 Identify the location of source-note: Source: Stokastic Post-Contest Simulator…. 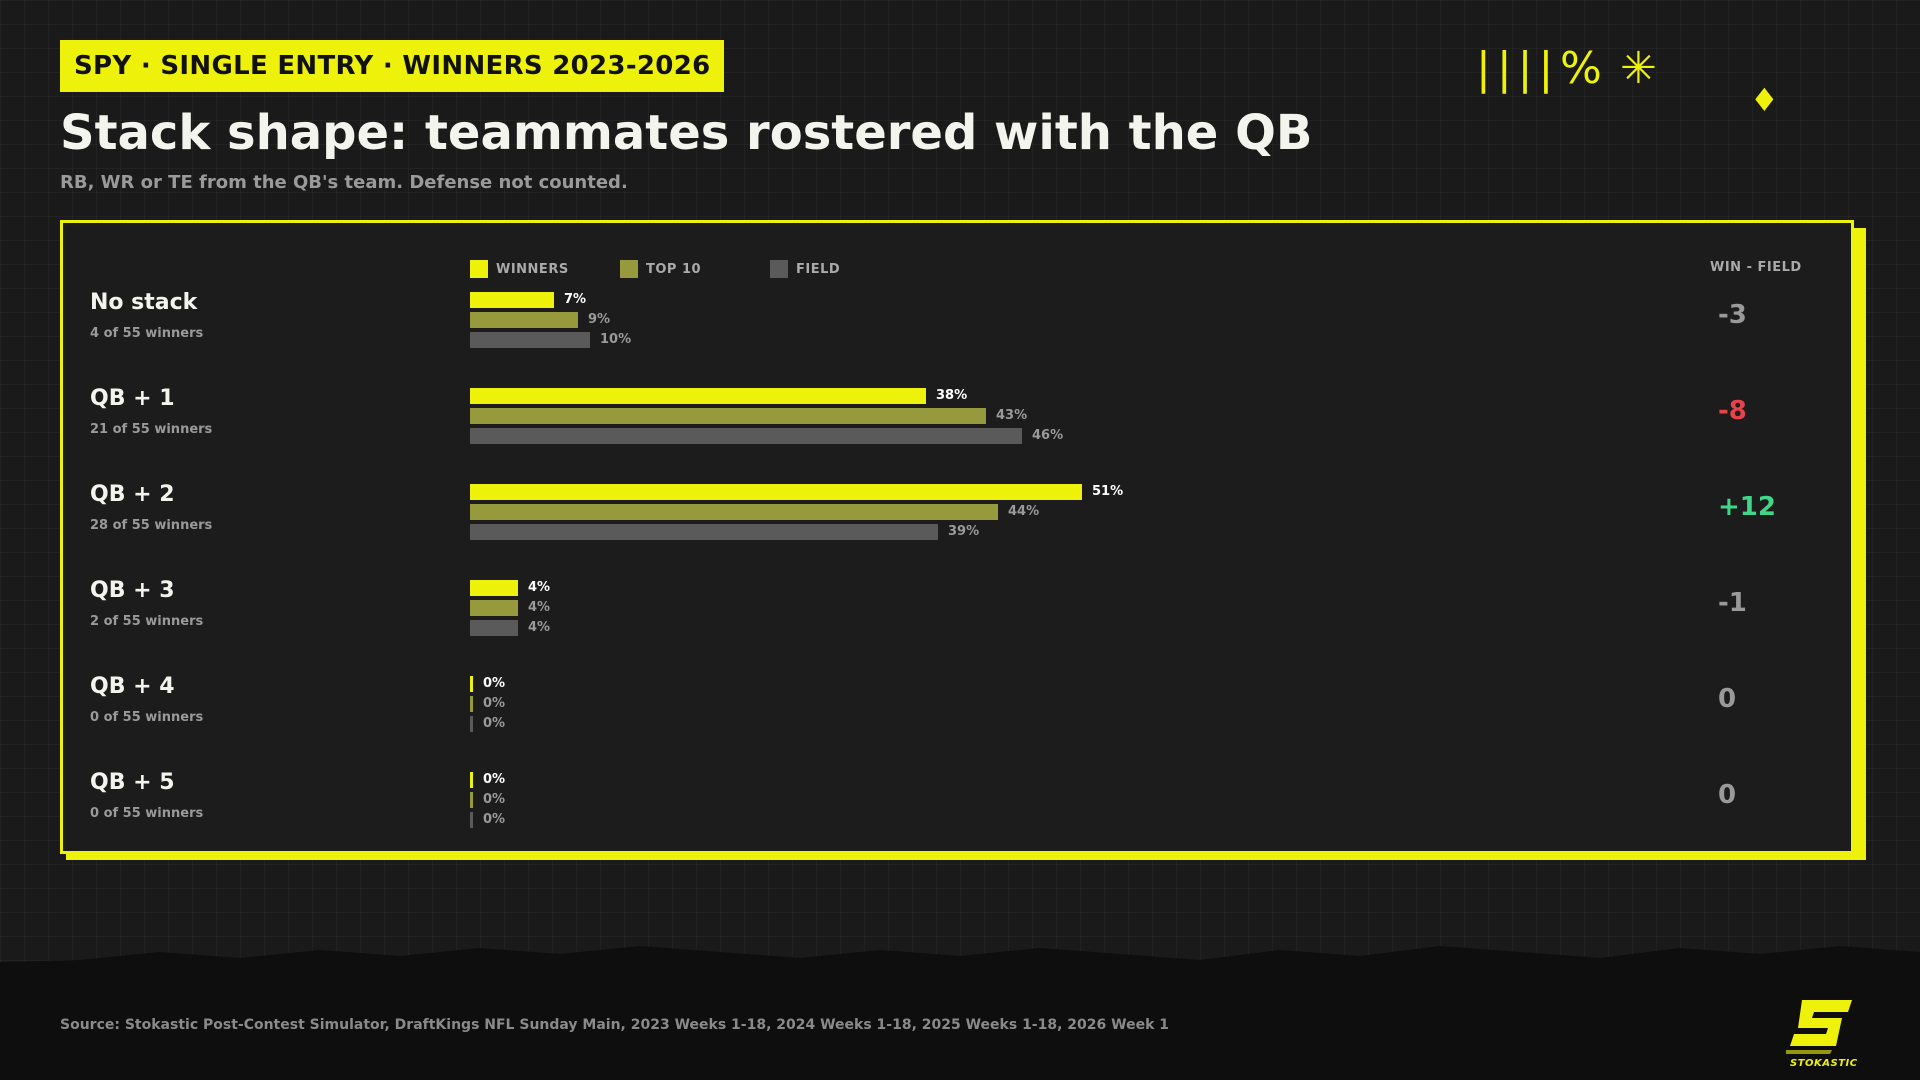
(614, 1025).